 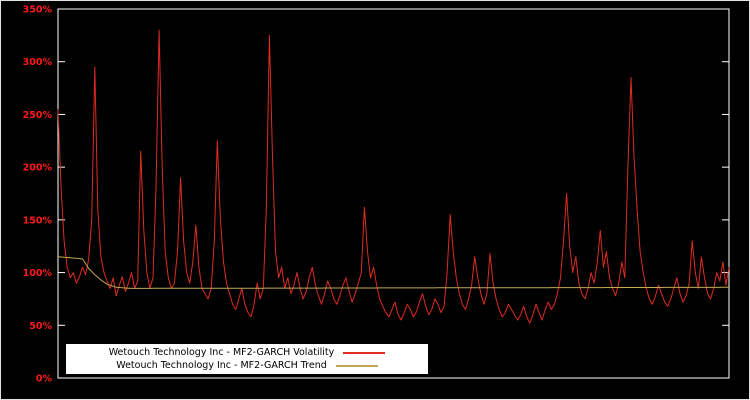 I want to click on y-tick-label: 200%, so click(x=38, y=168).